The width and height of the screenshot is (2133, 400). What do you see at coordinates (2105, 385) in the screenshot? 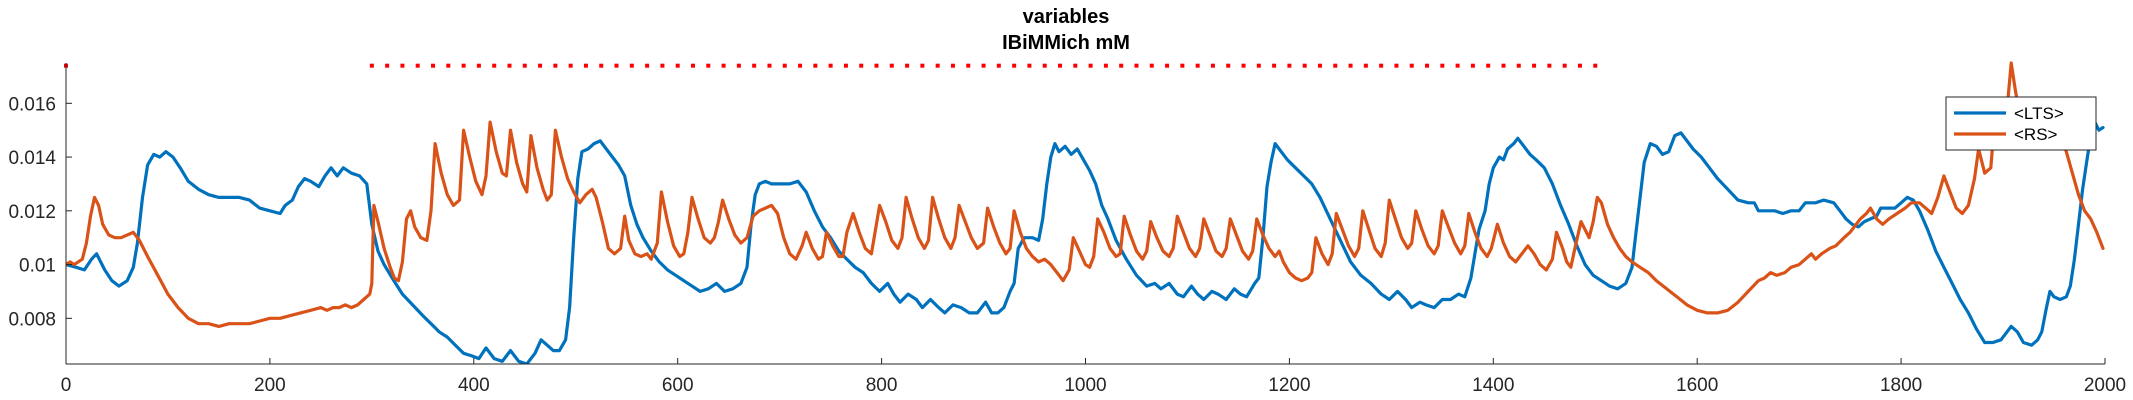
I see `x-tick-label: 2000` at bounding box center [2105, 385].